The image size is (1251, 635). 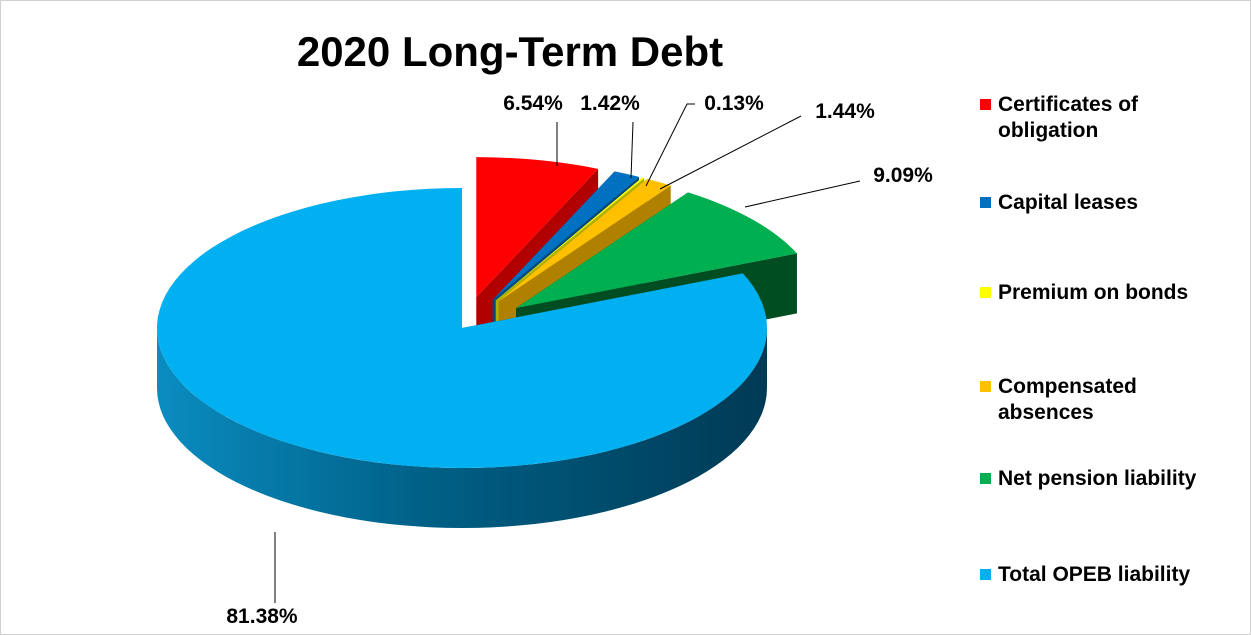 I want to click on legend-item: Capital leases, so click(x=1059, y=203).